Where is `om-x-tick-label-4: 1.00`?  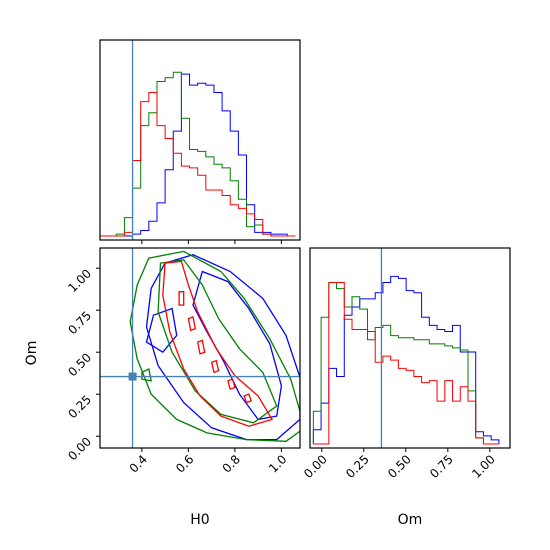
om-x-tick-label-4: 1.00 is located at coordinates (483, 466).